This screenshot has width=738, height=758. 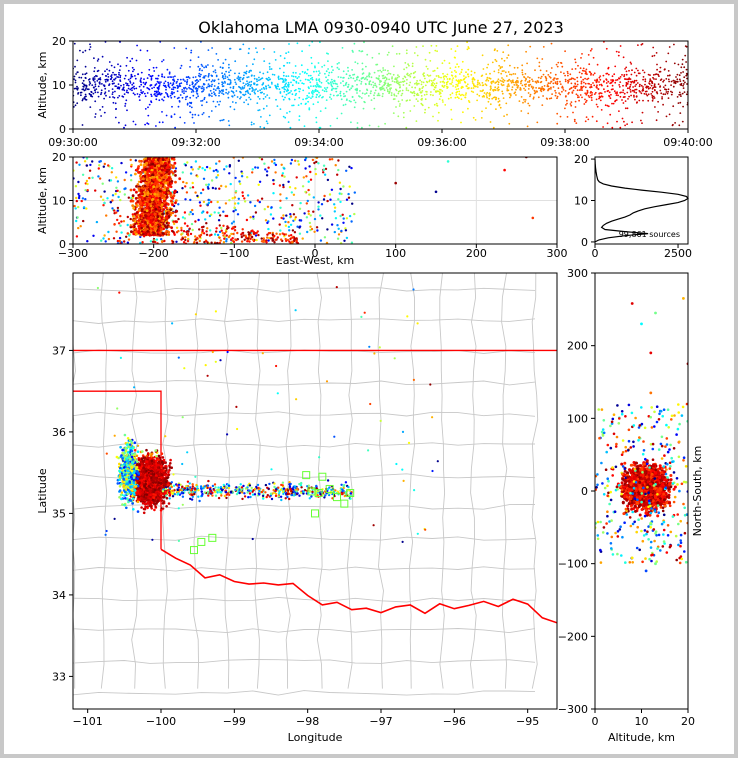 I want to click on ytick-label: 35, so click(x=59, y=513).